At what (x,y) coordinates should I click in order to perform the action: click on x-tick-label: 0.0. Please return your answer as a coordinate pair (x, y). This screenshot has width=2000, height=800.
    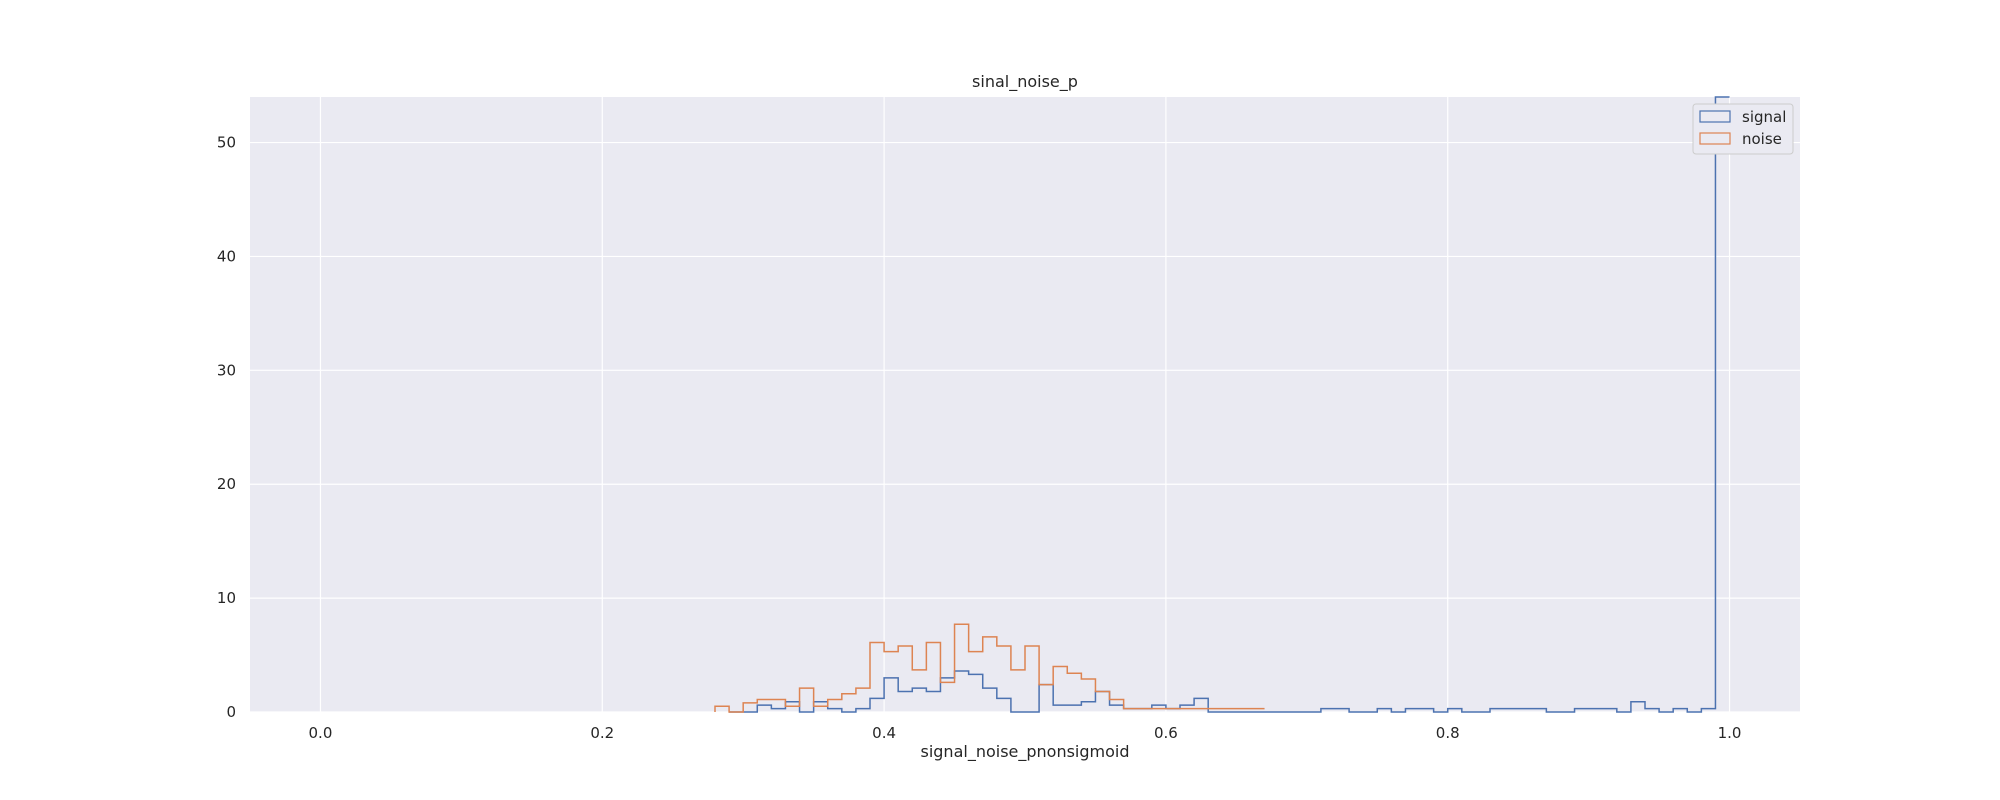
    Looking at the image, I should click on (321, 733).